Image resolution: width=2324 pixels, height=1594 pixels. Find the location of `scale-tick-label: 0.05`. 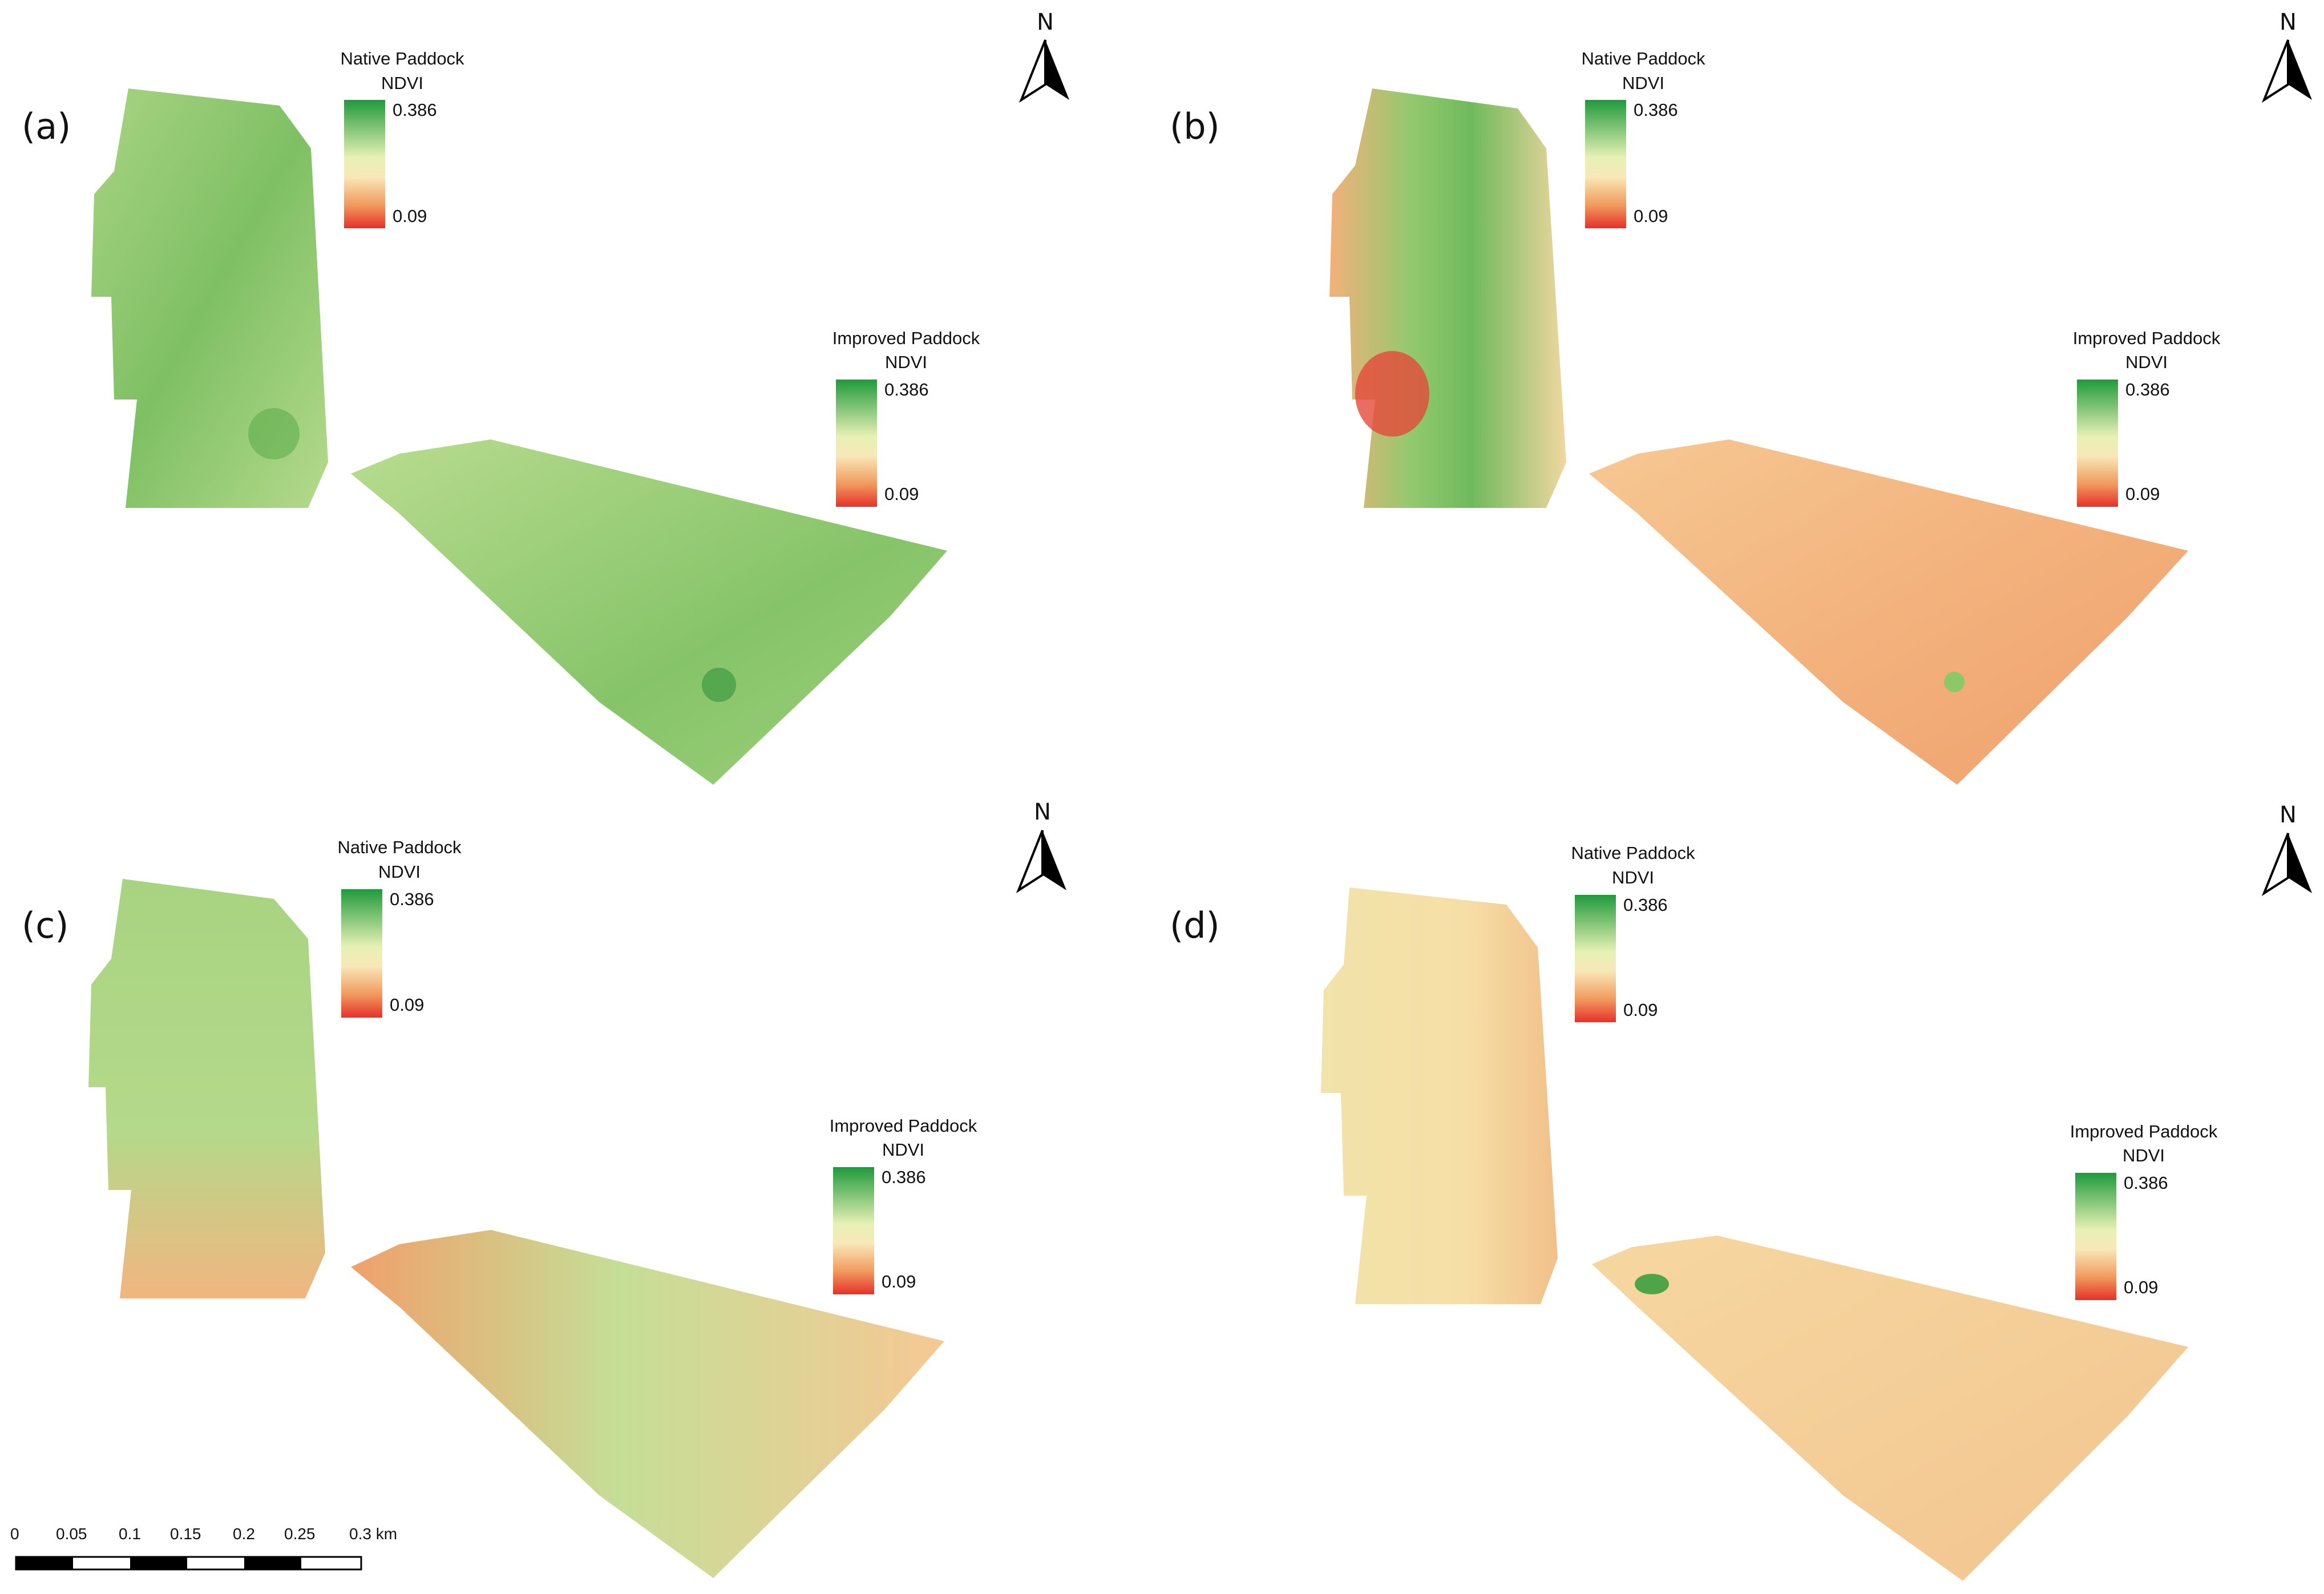

scale-tick-label: 0.05 is located at coordinates (71, 1534).